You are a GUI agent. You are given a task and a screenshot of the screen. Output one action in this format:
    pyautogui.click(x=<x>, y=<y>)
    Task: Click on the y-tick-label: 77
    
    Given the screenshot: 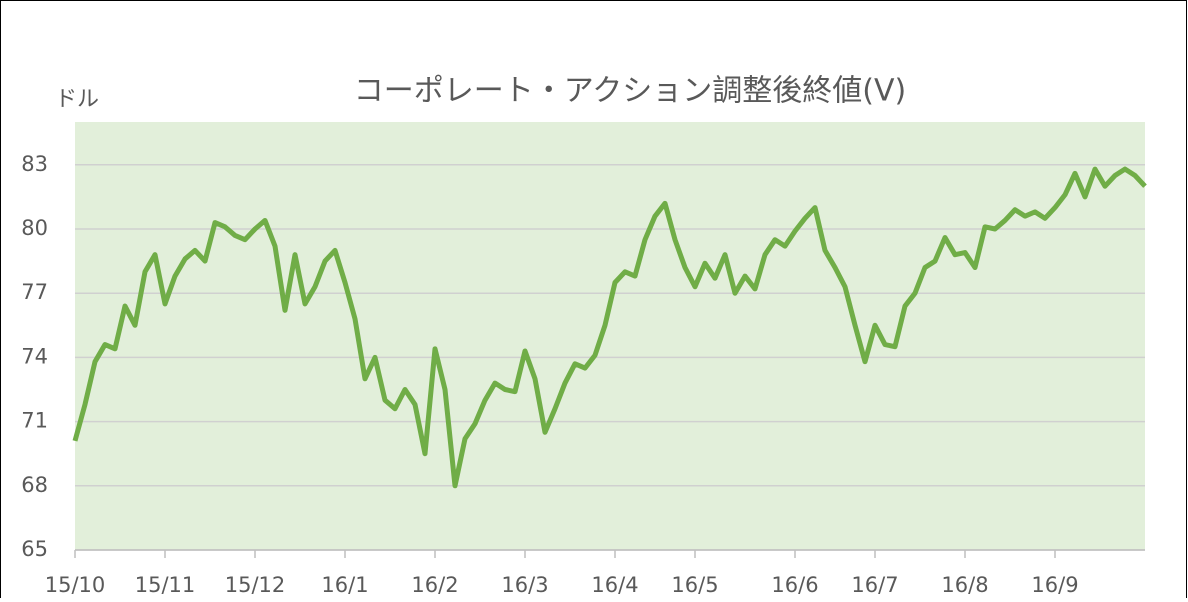 What is the action you would take?
    pyautogui.click(x=34, y=292)
    